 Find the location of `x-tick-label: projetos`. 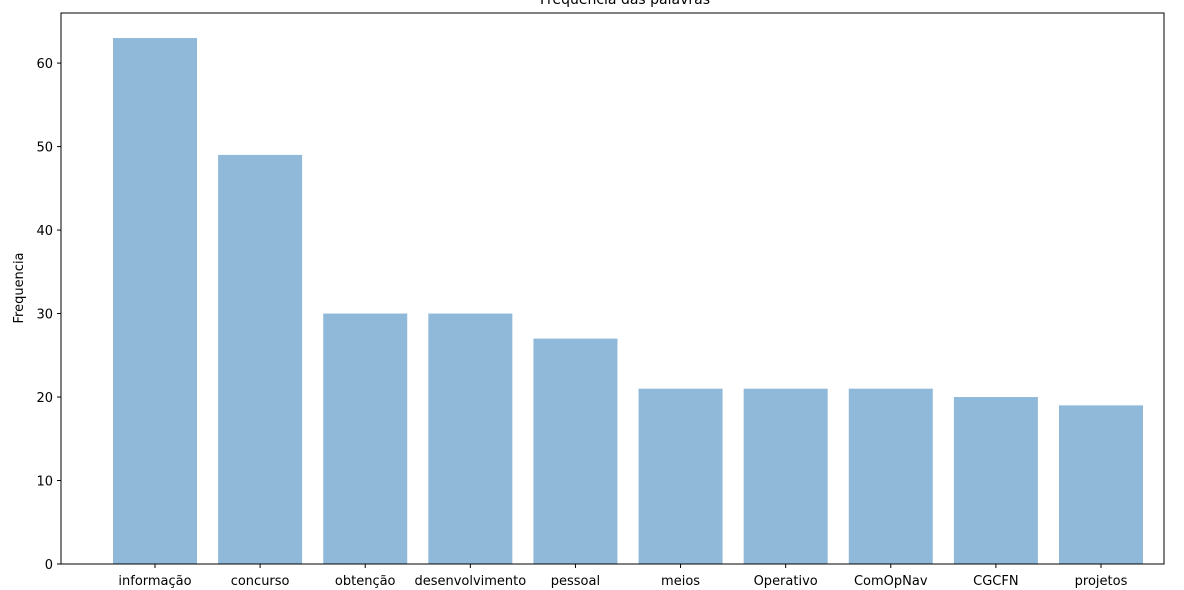

x-tick-label: projetos is located at coordinates (1101, 581).